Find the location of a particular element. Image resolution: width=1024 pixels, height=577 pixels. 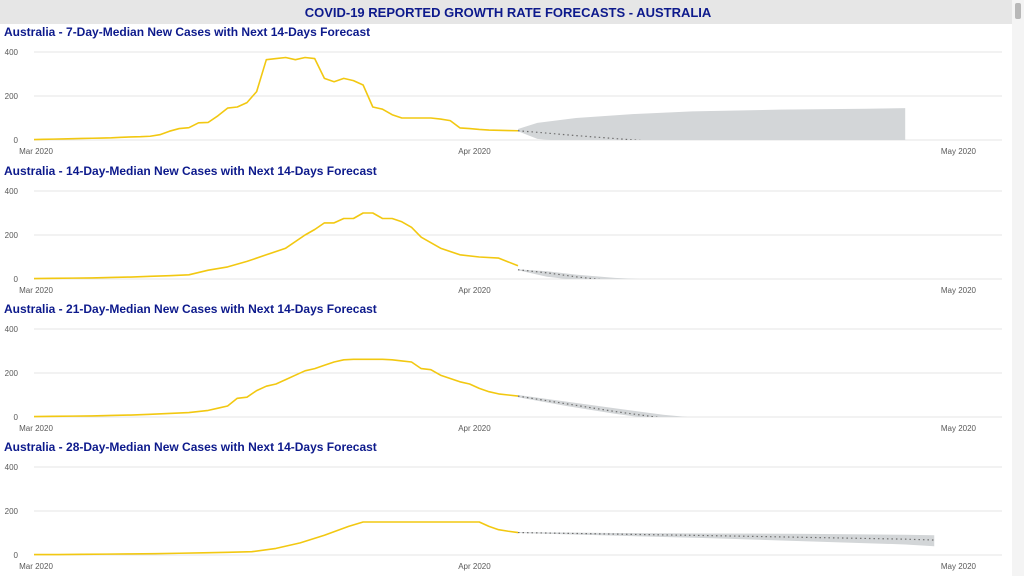

vertical-scrollbar is located at coordinates (1018, 288).